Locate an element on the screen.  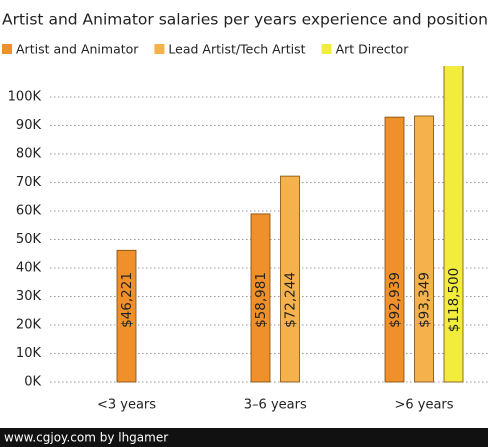
x-tick-label: <3 years is located at coordinates (126, 405).